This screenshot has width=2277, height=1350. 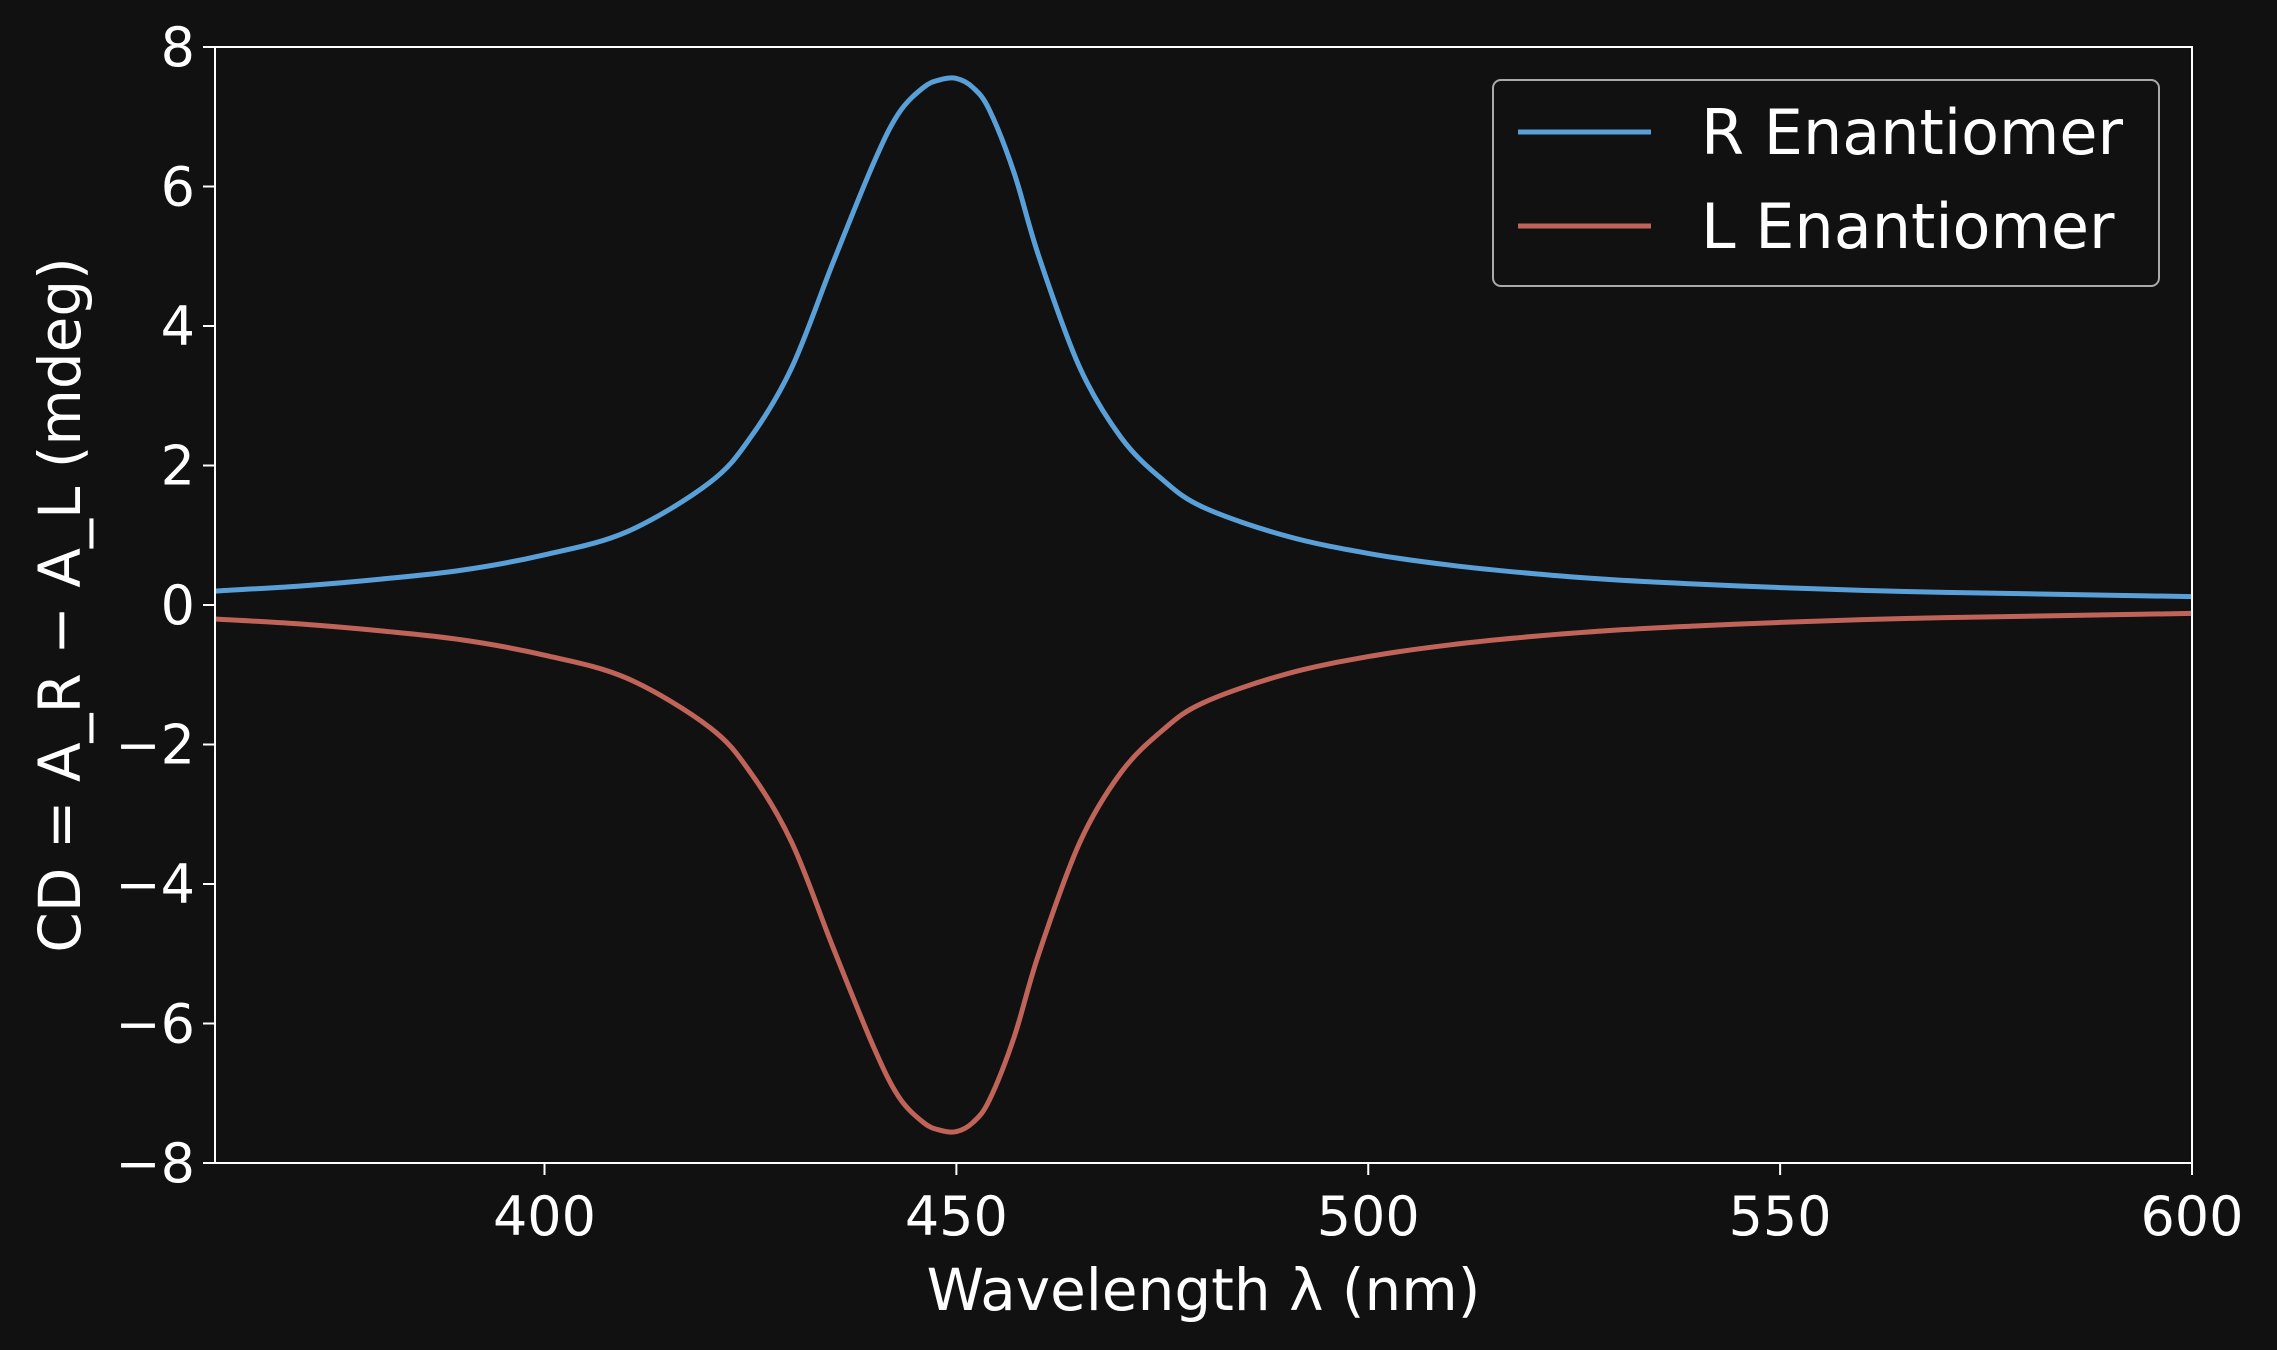 I want to click on y-tick-label: −4, so click(x=155, y=884).